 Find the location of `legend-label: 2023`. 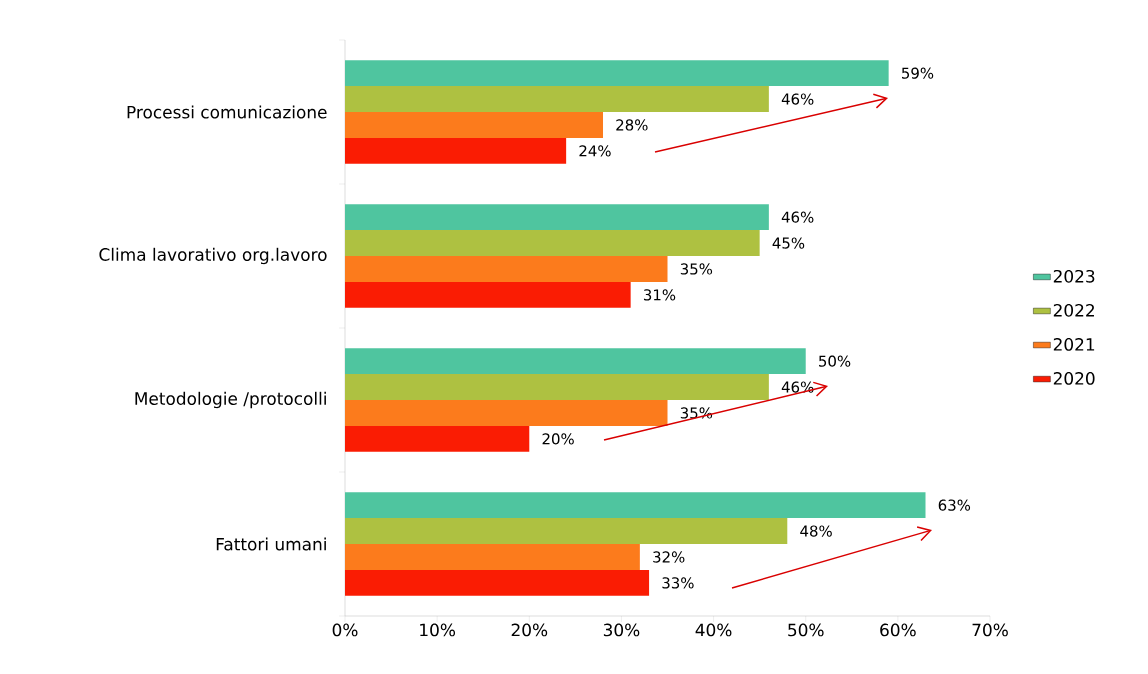

legend-label: 2023 is located at coordinates (1074, 276).